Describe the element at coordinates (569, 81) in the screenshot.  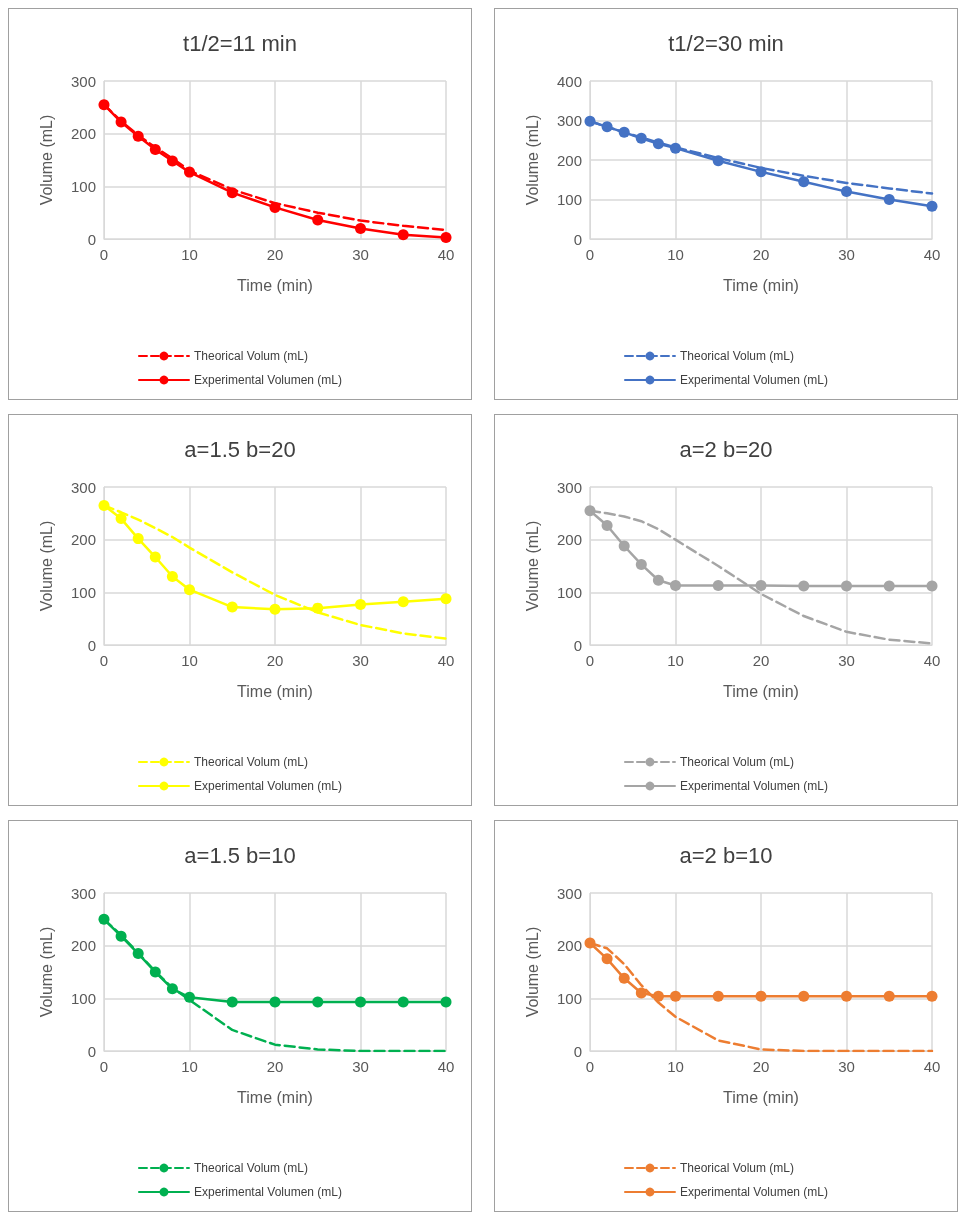
I see `y-tick-label: 400` at that location.